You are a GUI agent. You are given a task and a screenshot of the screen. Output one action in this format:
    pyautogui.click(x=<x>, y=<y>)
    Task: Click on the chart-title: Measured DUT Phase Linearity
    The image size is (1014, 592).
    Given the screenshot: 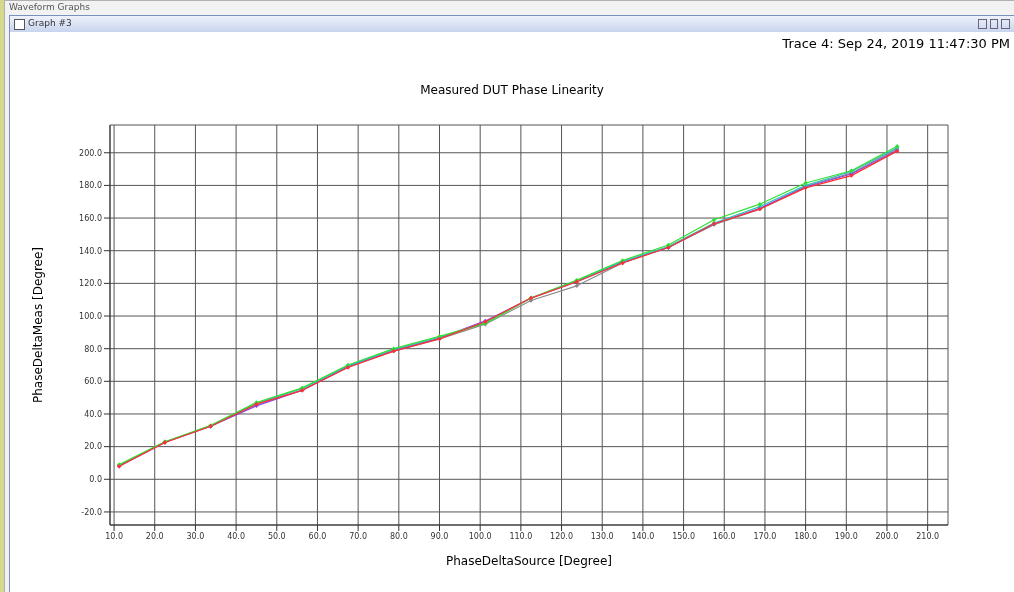 What is the action you would take?
    pyautogui.click(x=512, y=90)
    